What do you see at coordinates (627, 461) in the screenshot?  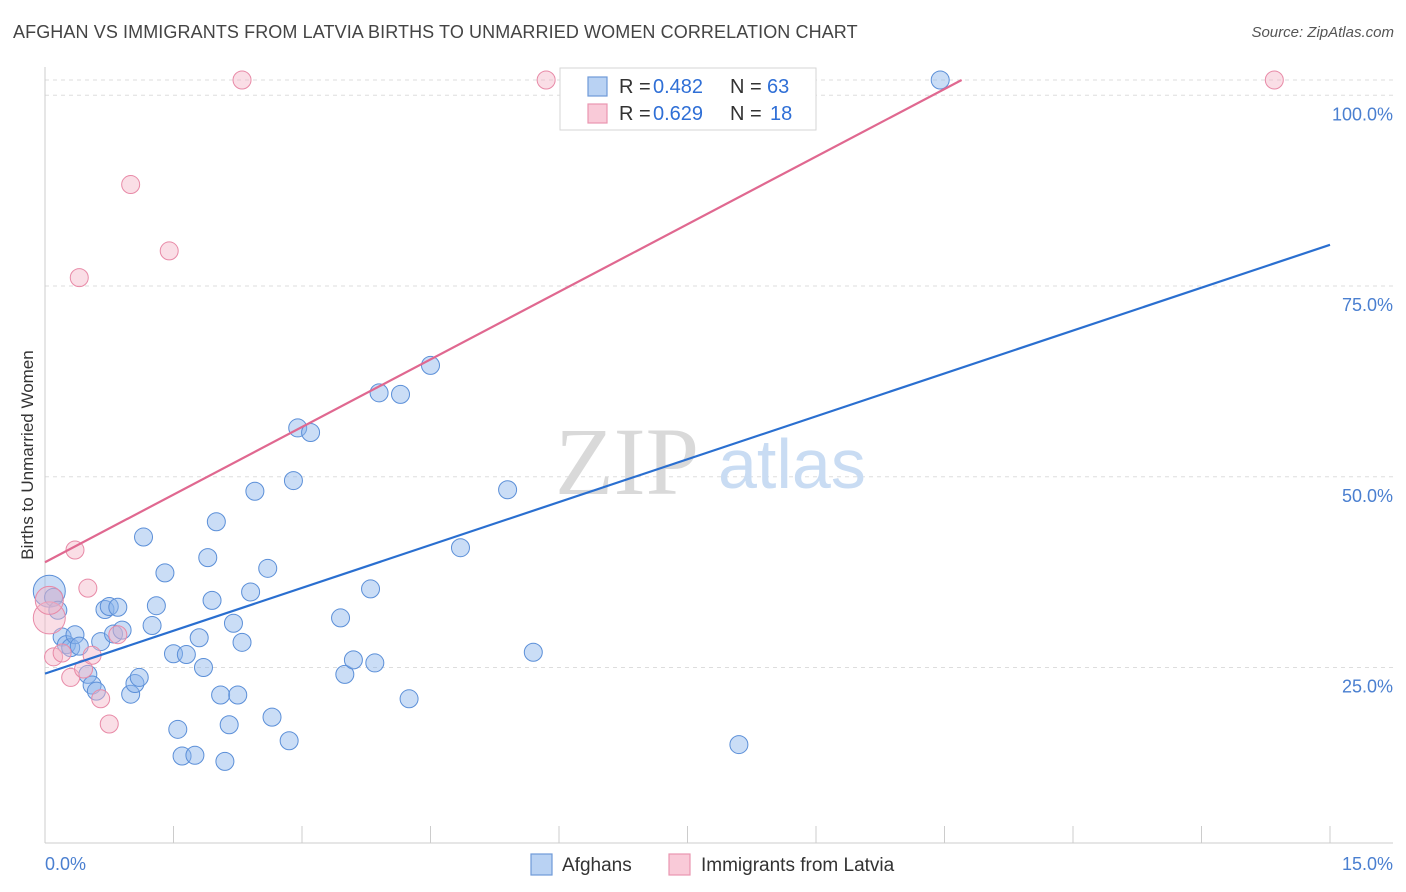 I see `watermark-zip: ZIP` at bounding box center [627, 461].